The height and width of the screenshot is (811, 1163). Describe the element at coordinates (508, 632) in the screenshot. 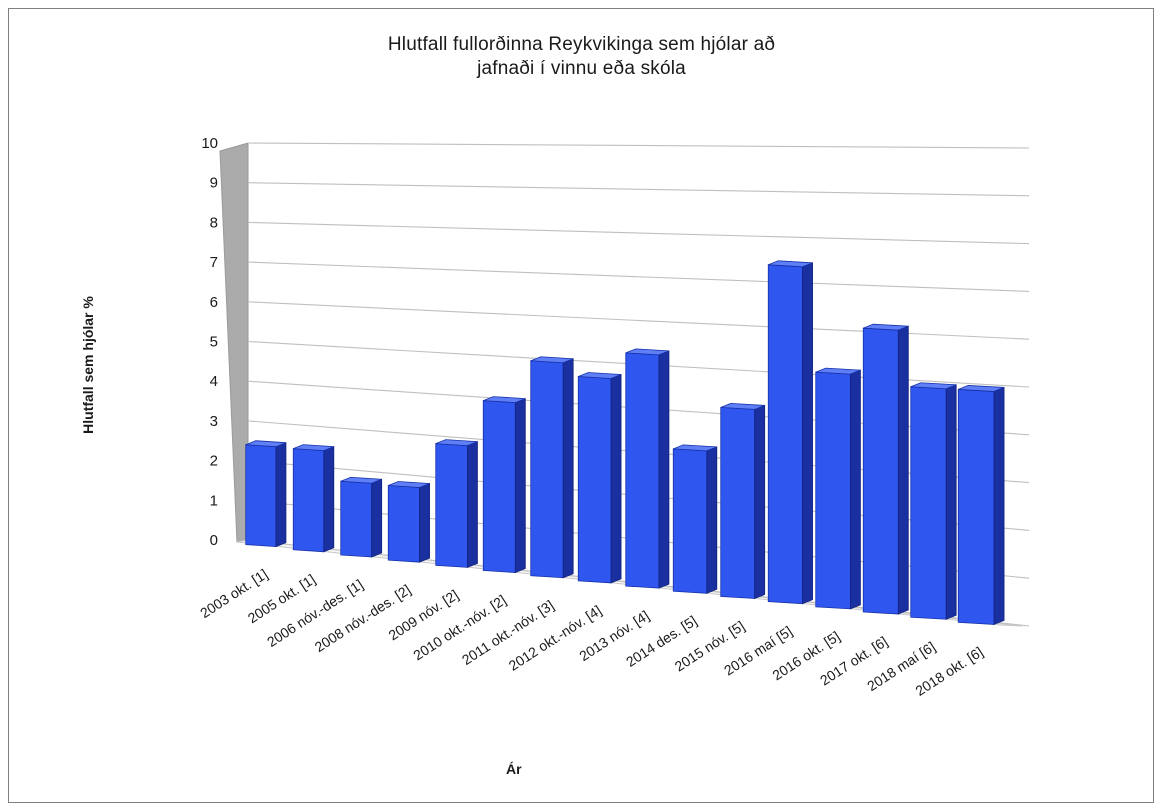

I see `x-tick-label: 2011 okt.-nóv. [3]` at that location.